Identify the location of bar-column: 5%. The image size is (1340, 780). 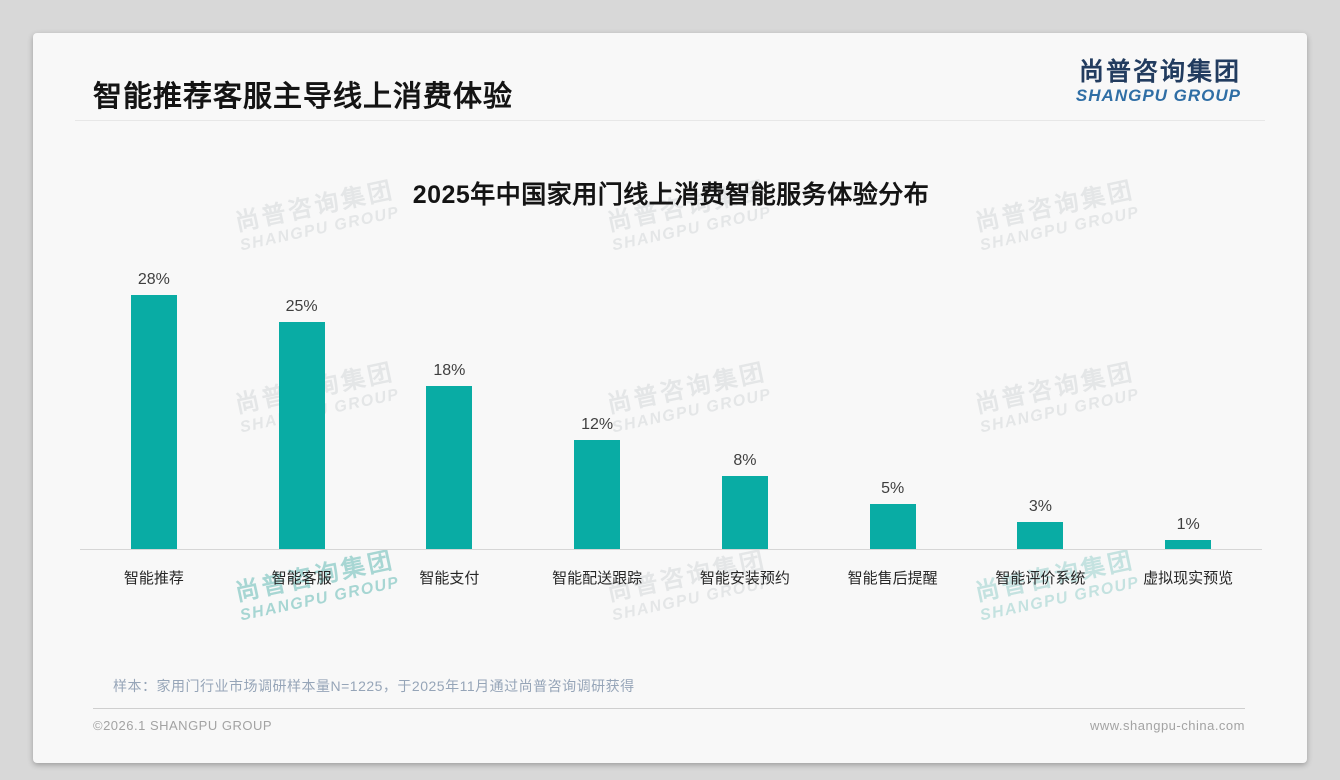
(893, 514).